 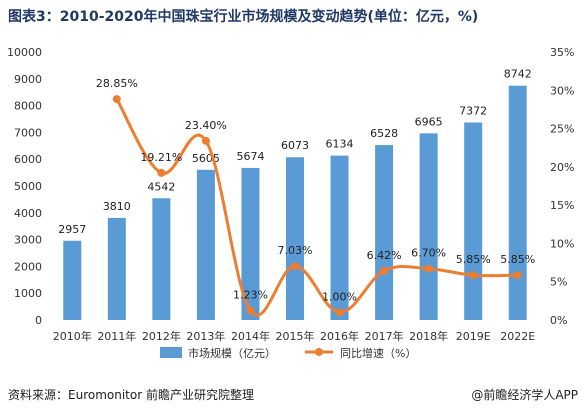 I want to click on line-value-label: 23.40%, so click(x=206, y=125).